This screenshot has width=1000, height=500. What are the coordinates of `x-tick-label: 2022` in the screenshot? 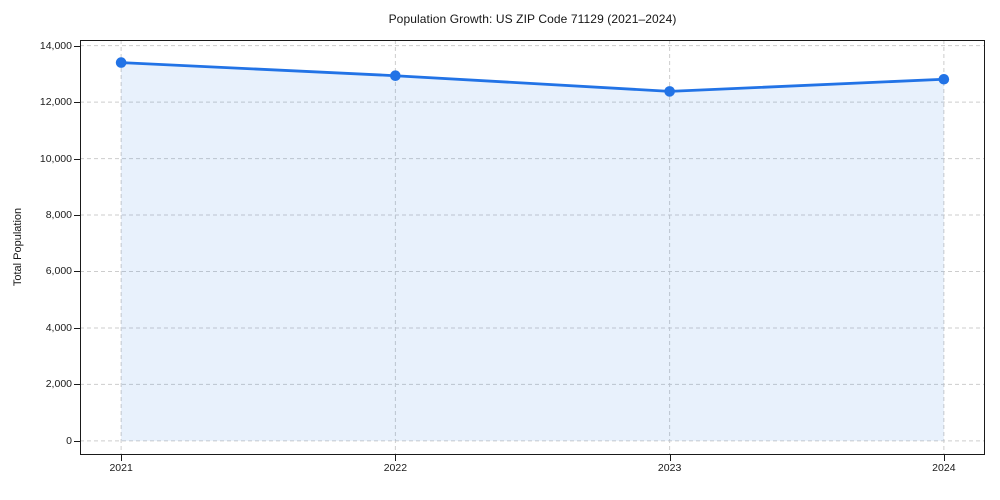 It's located at (395, 468).